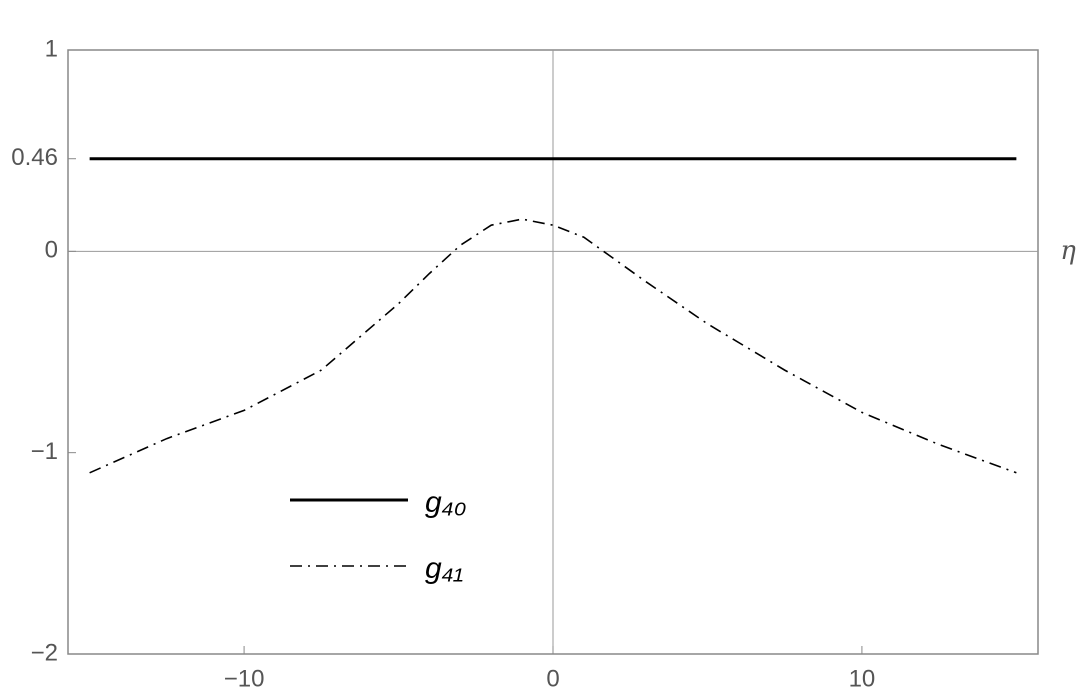 The height and width of the screenshot is (698, 1080). I want to click on y-tick-label: −1, so click(44, 451).